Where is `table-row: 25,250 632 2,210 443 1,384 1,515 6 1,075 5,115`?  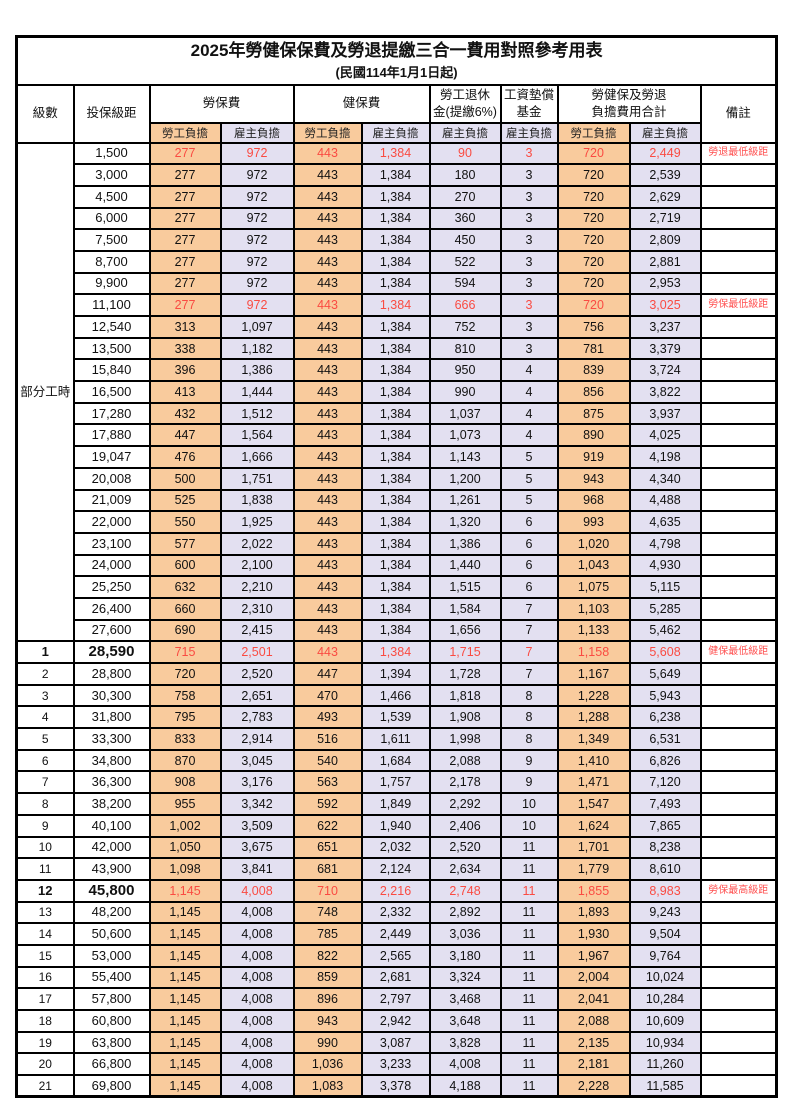 table-row: 25,250 632 2,210 443 1,384 1,515 6 1,075 5,115 is located at coordinates (397, 587).